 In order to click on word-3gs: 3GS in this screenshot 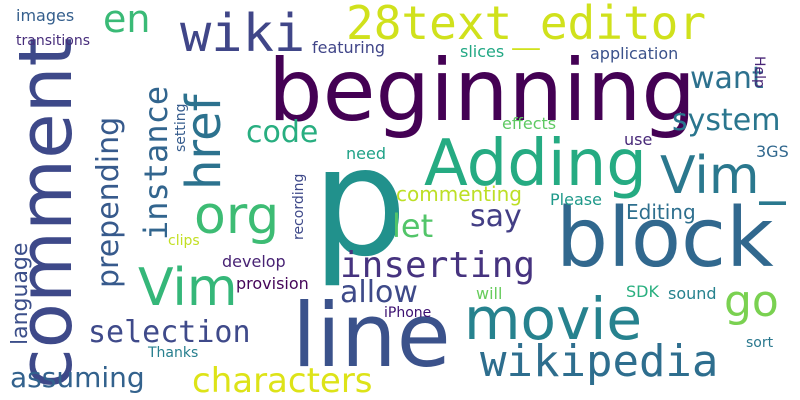, I will do `click(772, 151)`.